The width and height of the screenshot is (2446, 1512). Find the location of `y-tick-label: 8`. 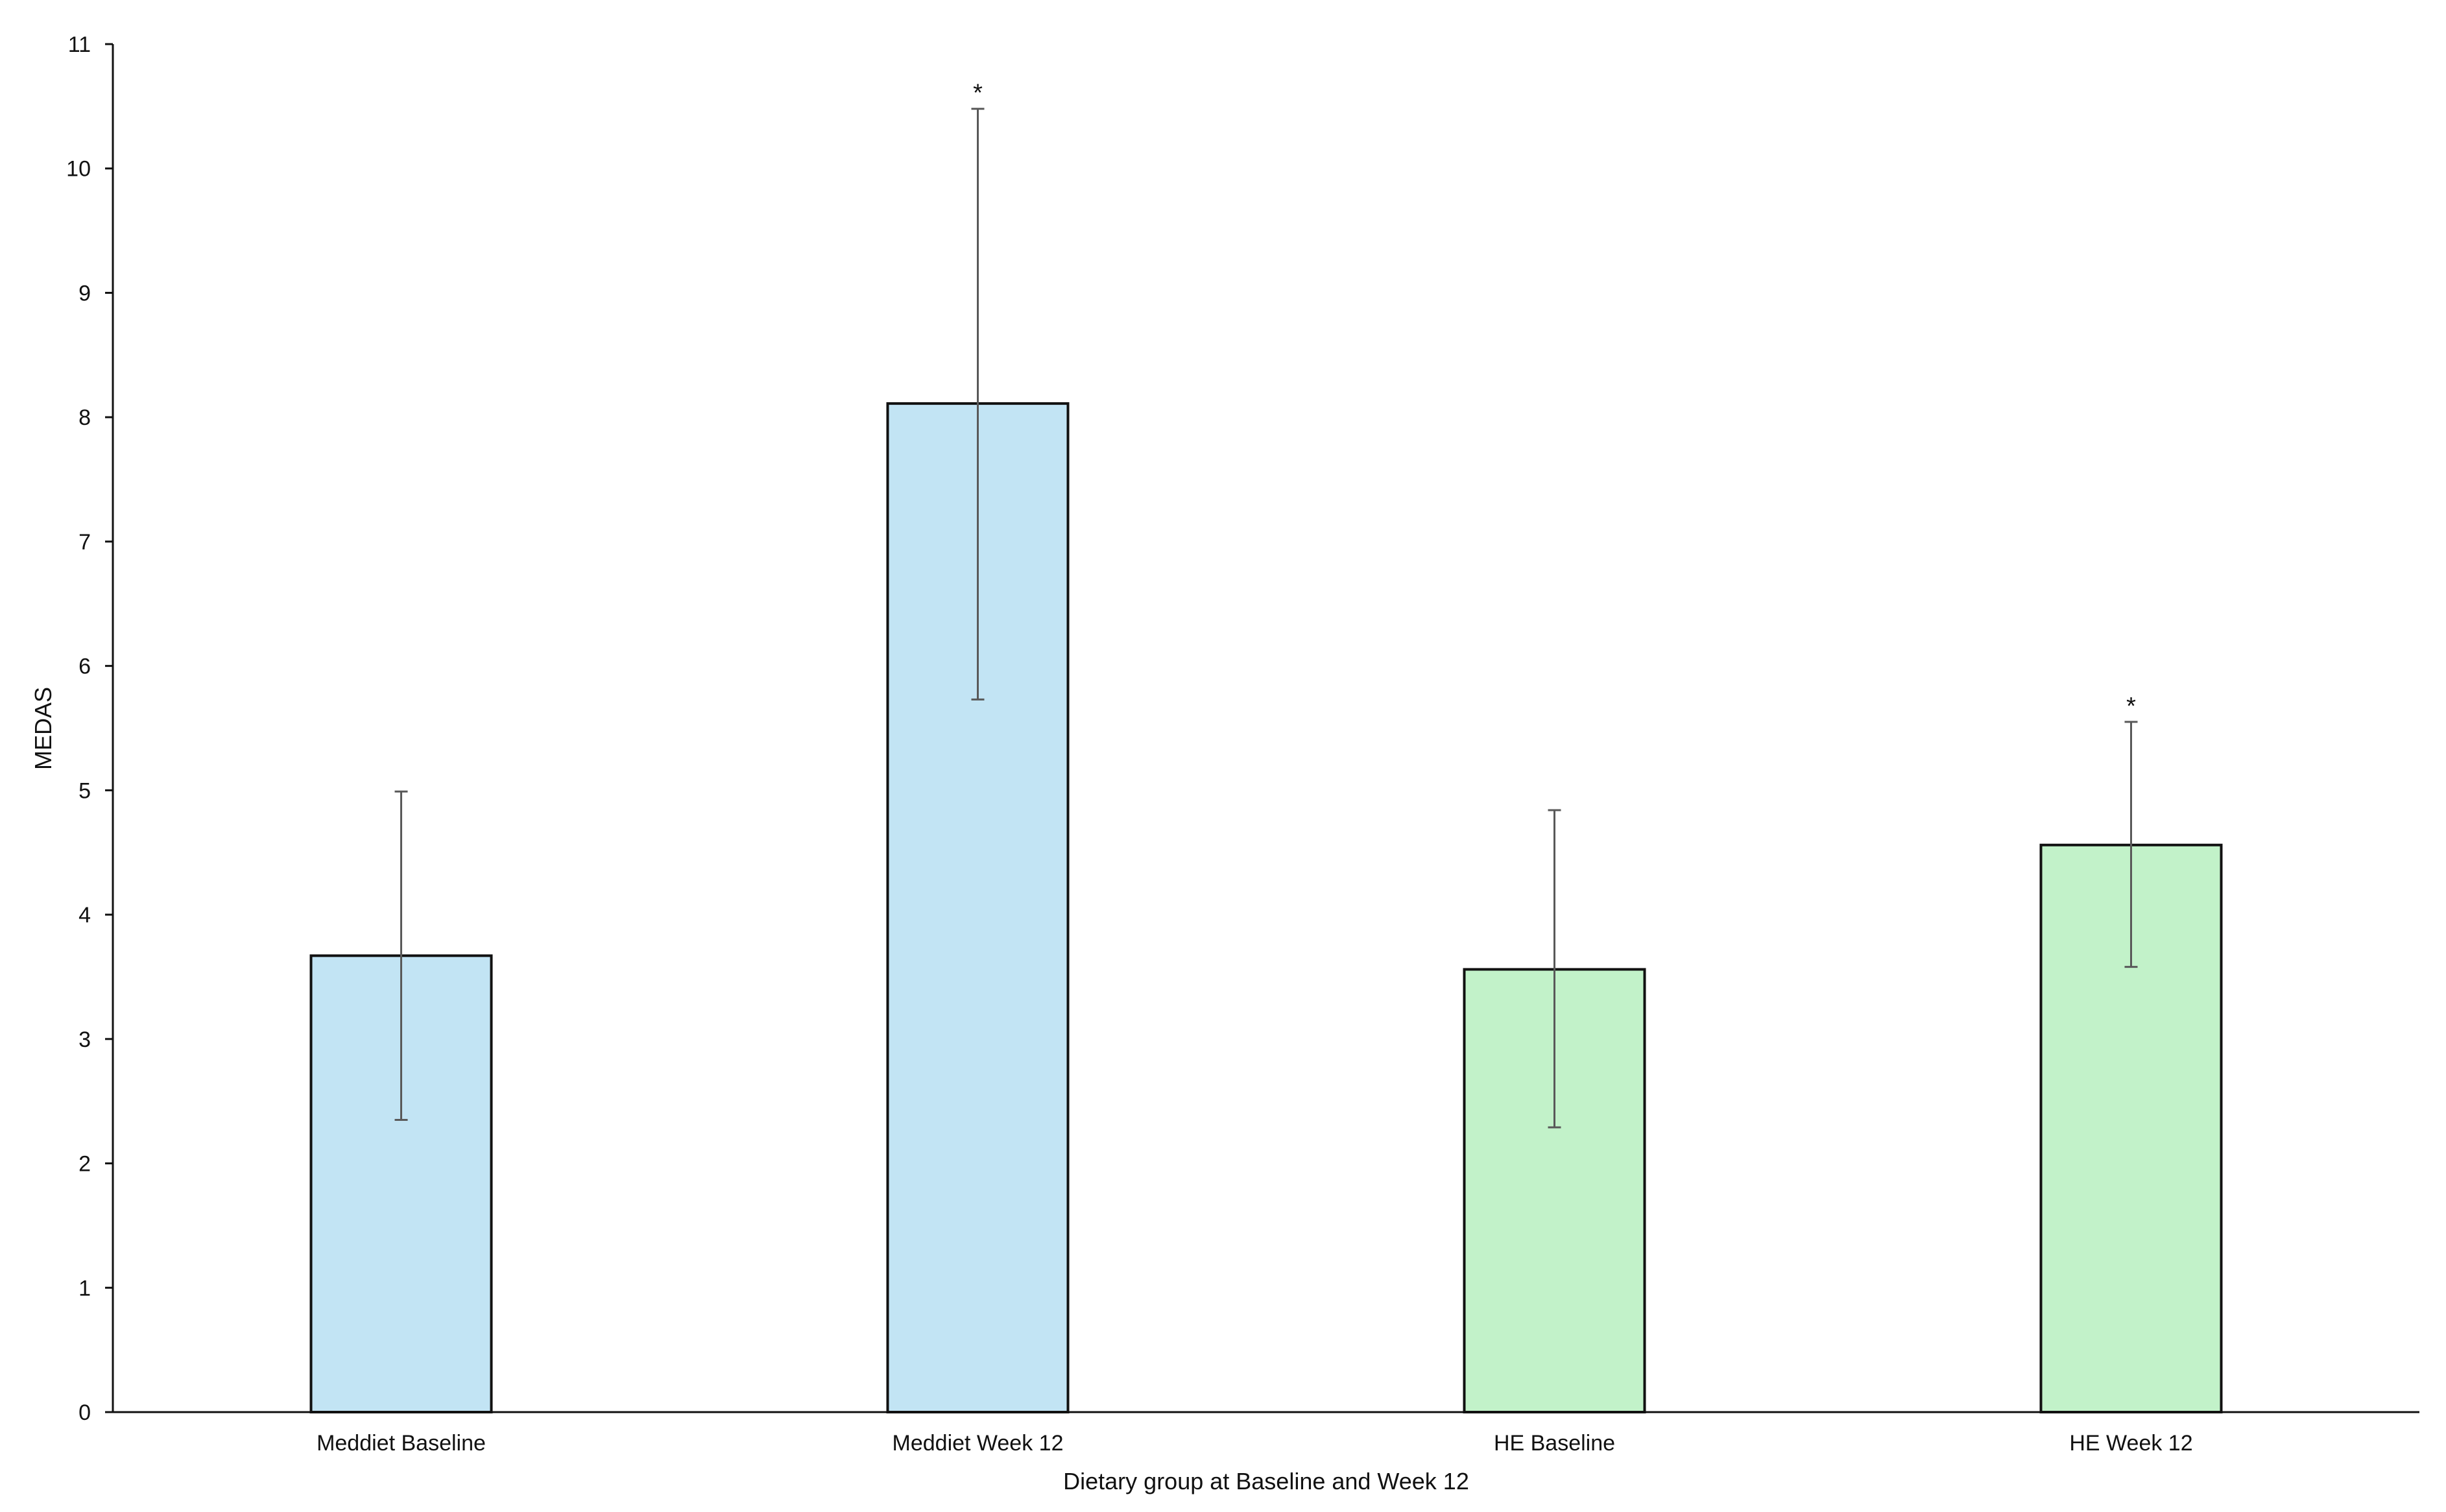

y-tick-label: 8 is located at coordinates (84, 418).